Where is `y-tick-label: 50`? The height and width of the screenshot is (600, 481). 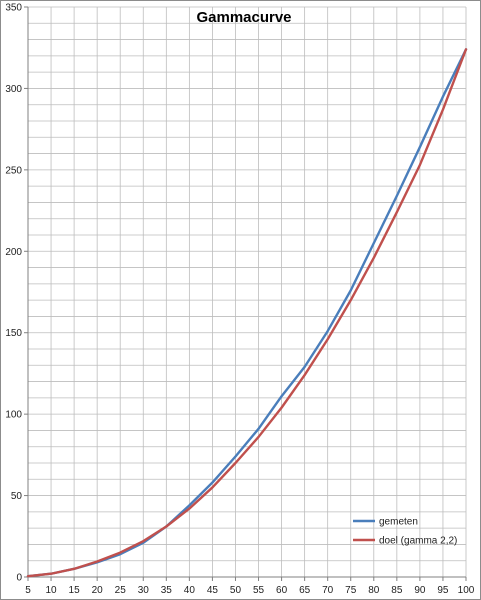
y-tick-label: 50 is located at coordinates (17, 496).